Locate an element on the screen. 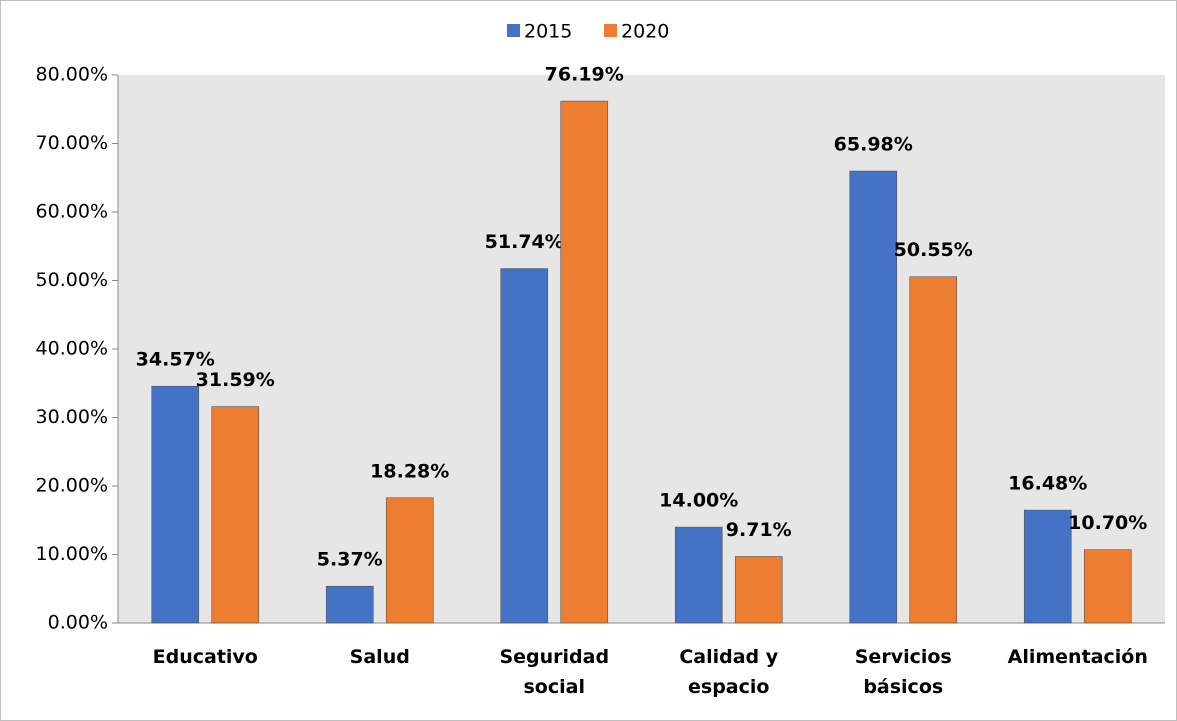  data-label: 10.70% is located at coordinates (1107, 523).